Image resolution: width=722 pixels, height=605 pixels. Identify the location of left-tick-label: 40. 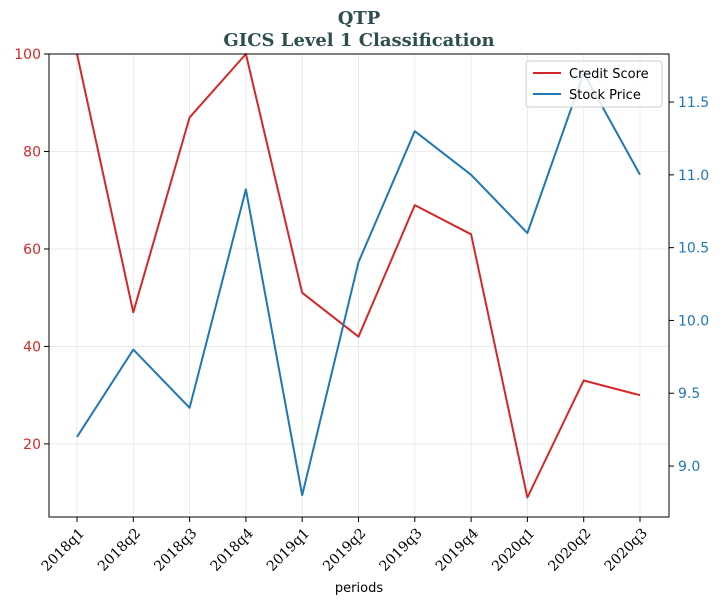
(32, 347).